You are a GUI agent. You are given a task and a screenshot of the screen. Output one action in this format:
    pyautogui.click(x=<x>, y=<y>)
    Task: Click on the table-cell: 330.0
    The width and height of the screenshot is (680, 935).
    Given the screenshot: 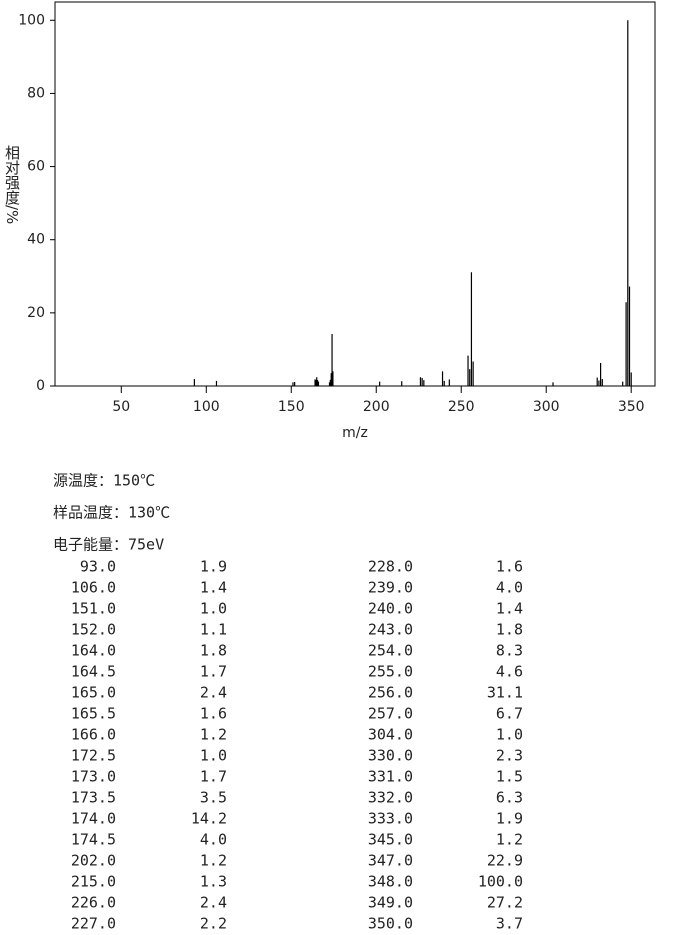 What is the action you would take?
    pyautogui.click(x=390, y=756)
    